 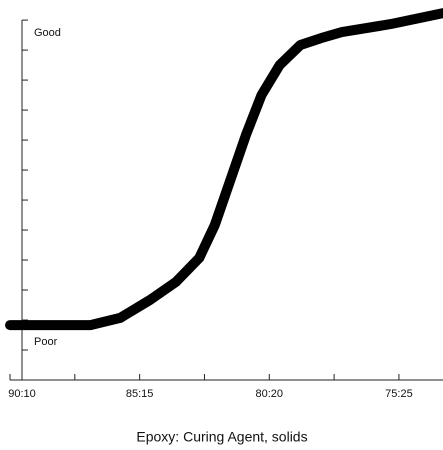 I want to click on x-axis-label: Epoxy: Curing Agent, solids, so click(x=221, y=437).